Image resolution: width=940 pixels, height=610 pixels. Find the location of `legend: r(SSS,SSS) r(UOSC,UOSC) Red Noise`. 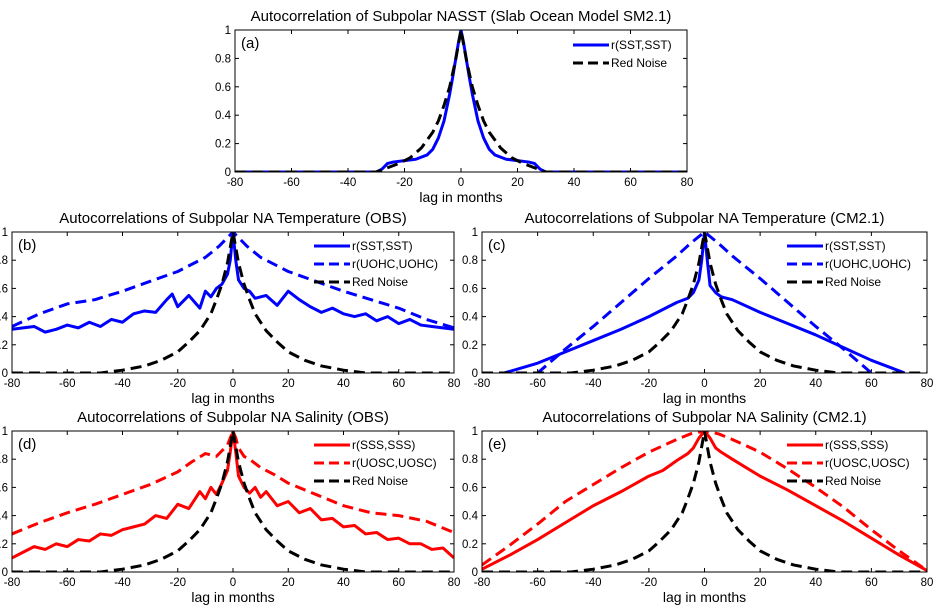

legend: r(SSS,SSS) r(UOSC,UOSC) Red Noise is located at coordinates (375, 463).